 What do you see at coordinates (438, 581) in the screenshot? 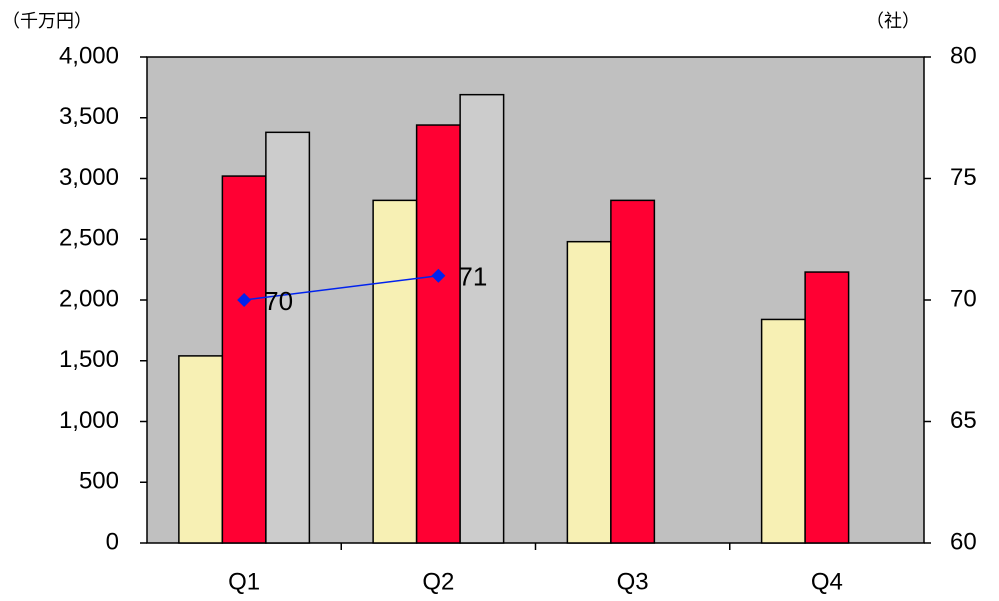
I see `x-tick-label: Q2` at bounding box center [438, 581].